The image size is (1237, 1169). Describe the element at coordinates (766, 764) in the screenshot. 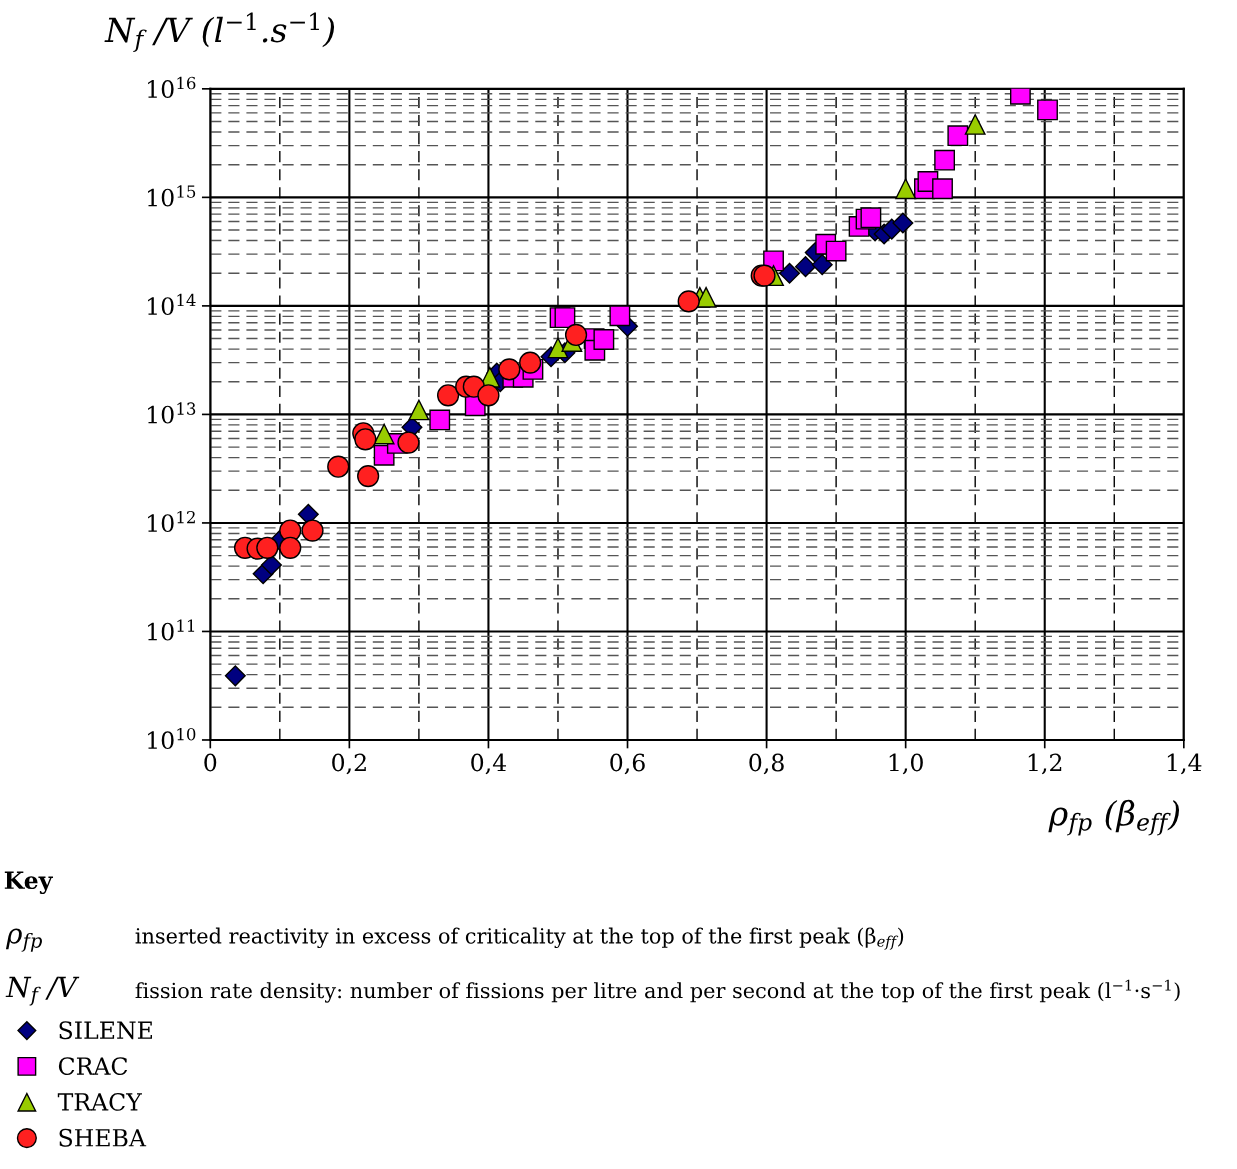

I see `x-tick-label: 0,8` at that location.